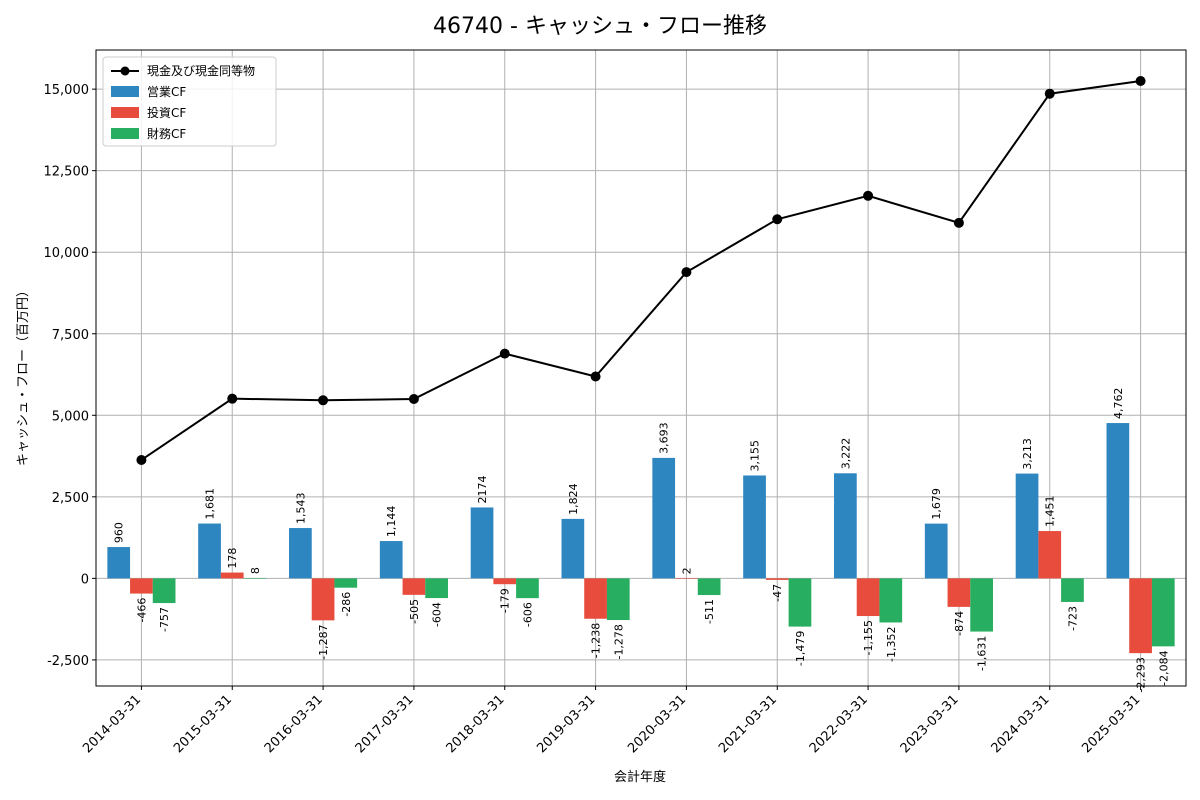  What do you see at coordinates (323, 641) in the screenshot?
I see `bar-value-label: -1,287` at bounding box center [323, 641].